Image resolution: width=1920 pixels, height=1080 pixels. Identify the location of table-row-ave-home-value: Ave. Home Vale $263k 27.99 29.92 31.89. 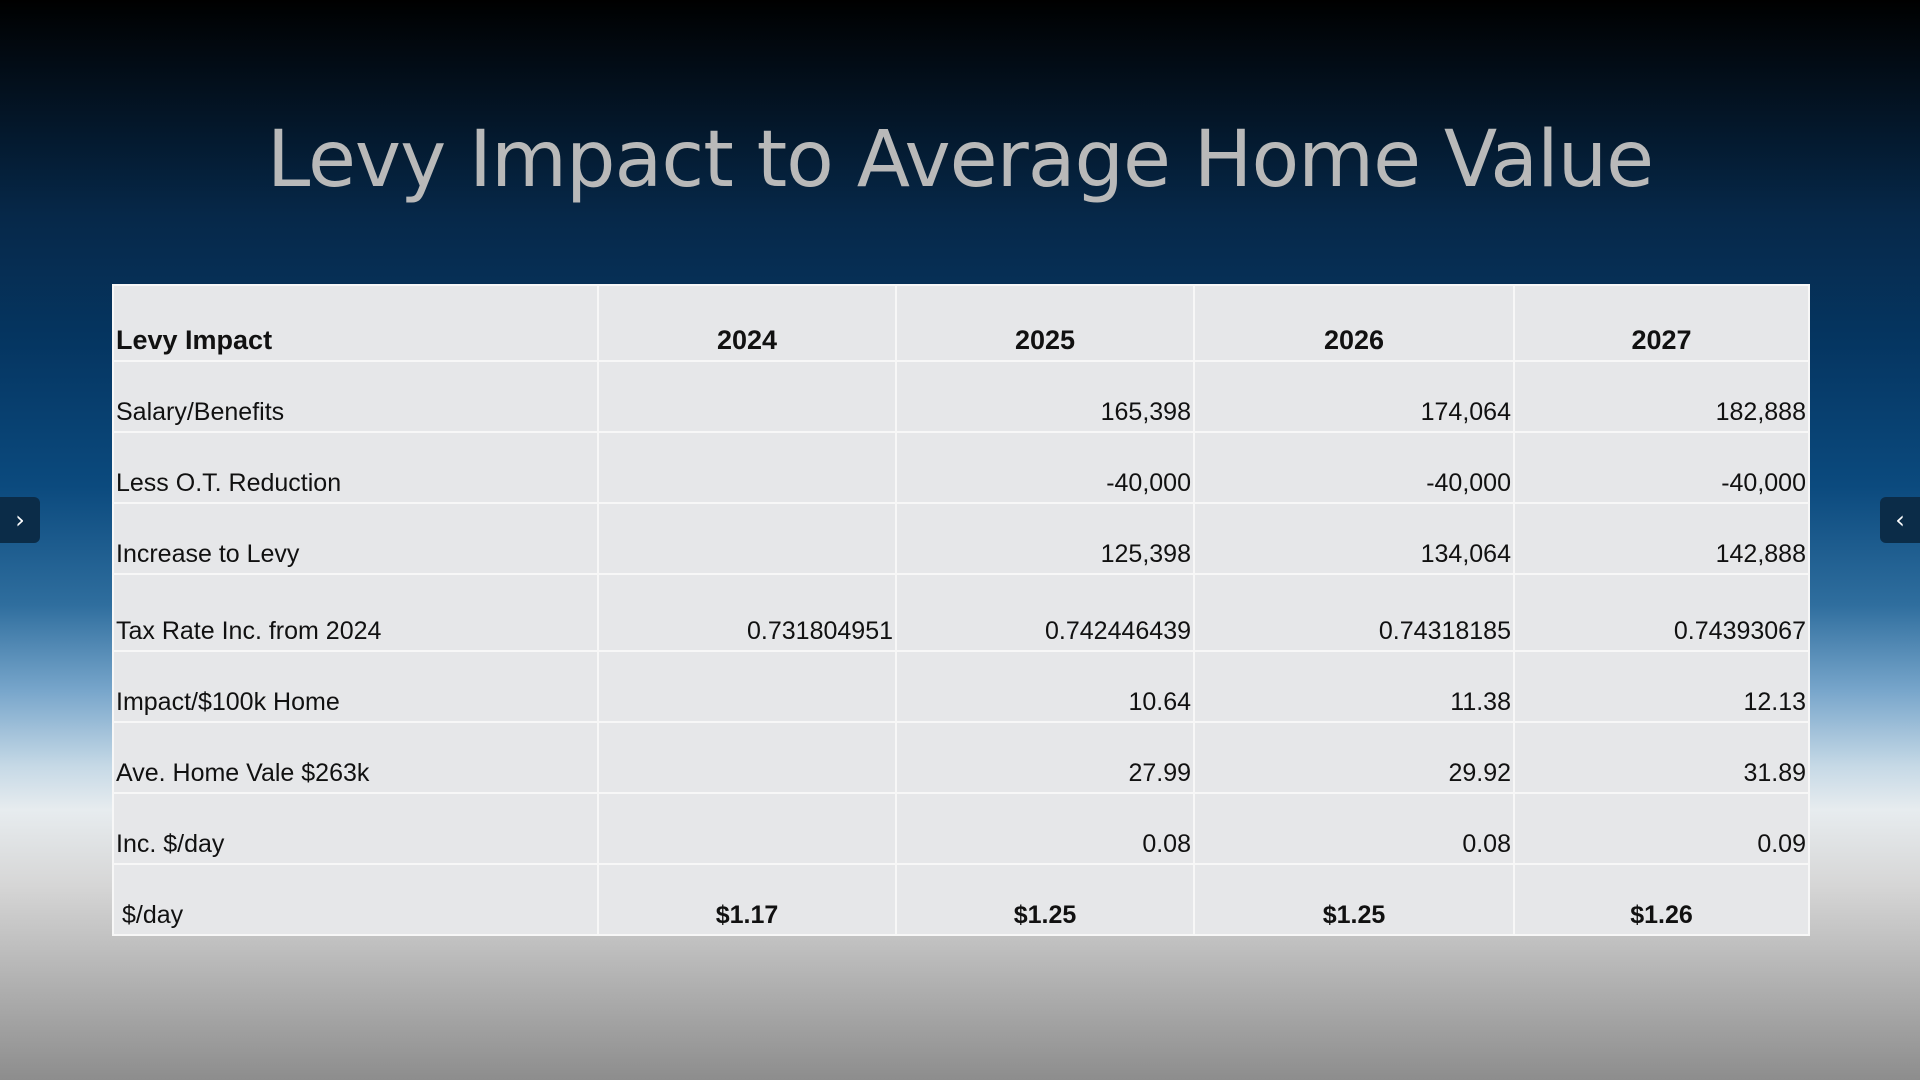
(961, 757).